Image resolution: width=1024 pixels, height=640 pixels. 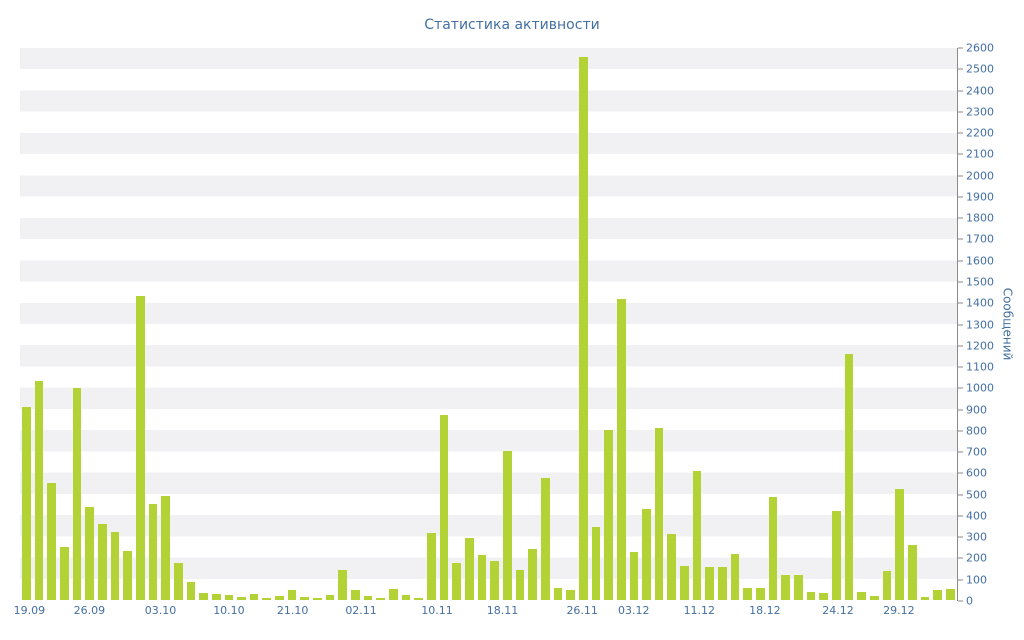 What do you see at coordinates (980, 282) in the screenshot?
I see `y-tick-label: 1500` at bounding box center [980, 282].